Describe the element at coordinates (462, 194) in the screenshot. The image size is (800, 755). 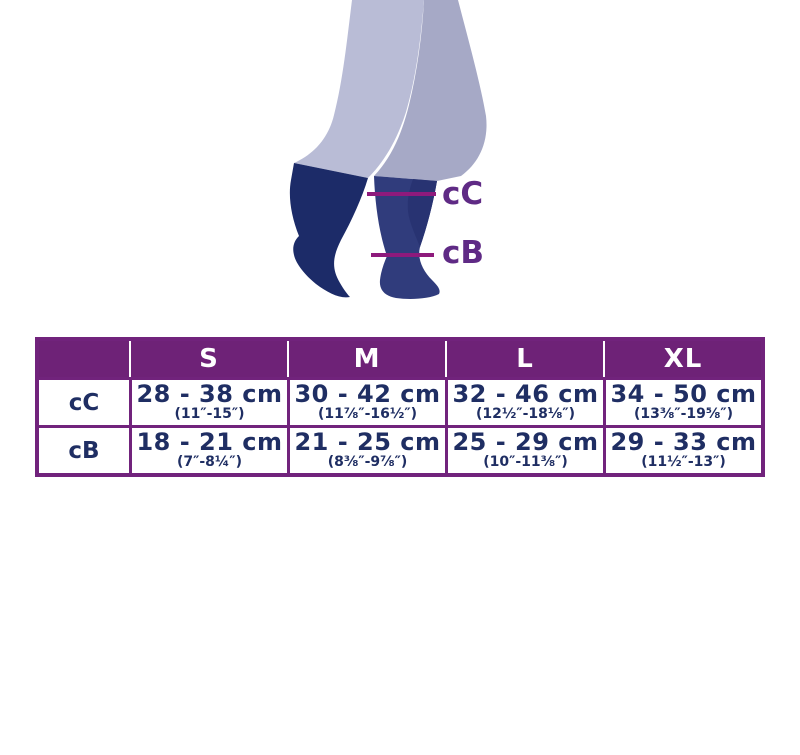
I see `measurement-label-cC: cC` at that location.